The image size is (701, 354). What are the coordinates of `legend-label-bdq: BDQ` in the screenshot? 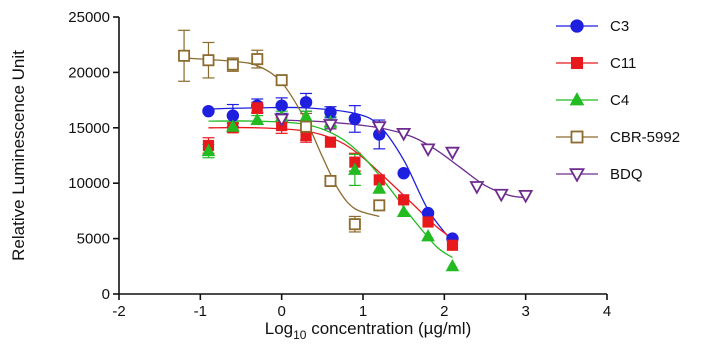 It's located at (626, 174).